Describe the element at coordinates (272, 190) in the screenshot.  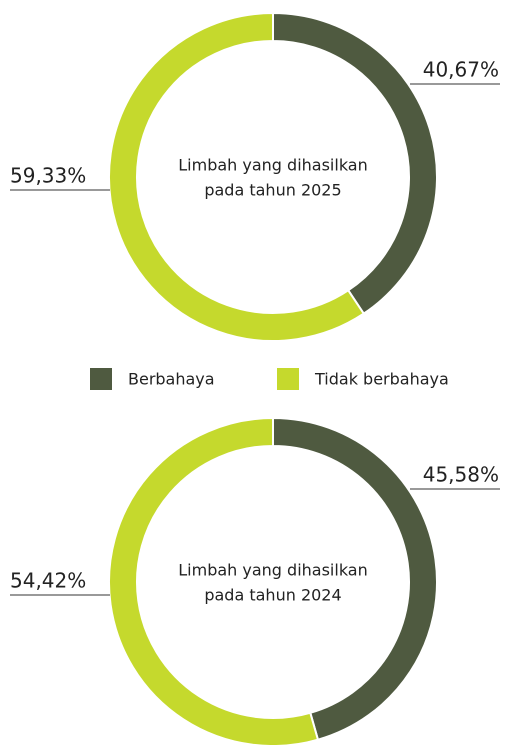
I see `center-title: pada tahun 2025` at that location.